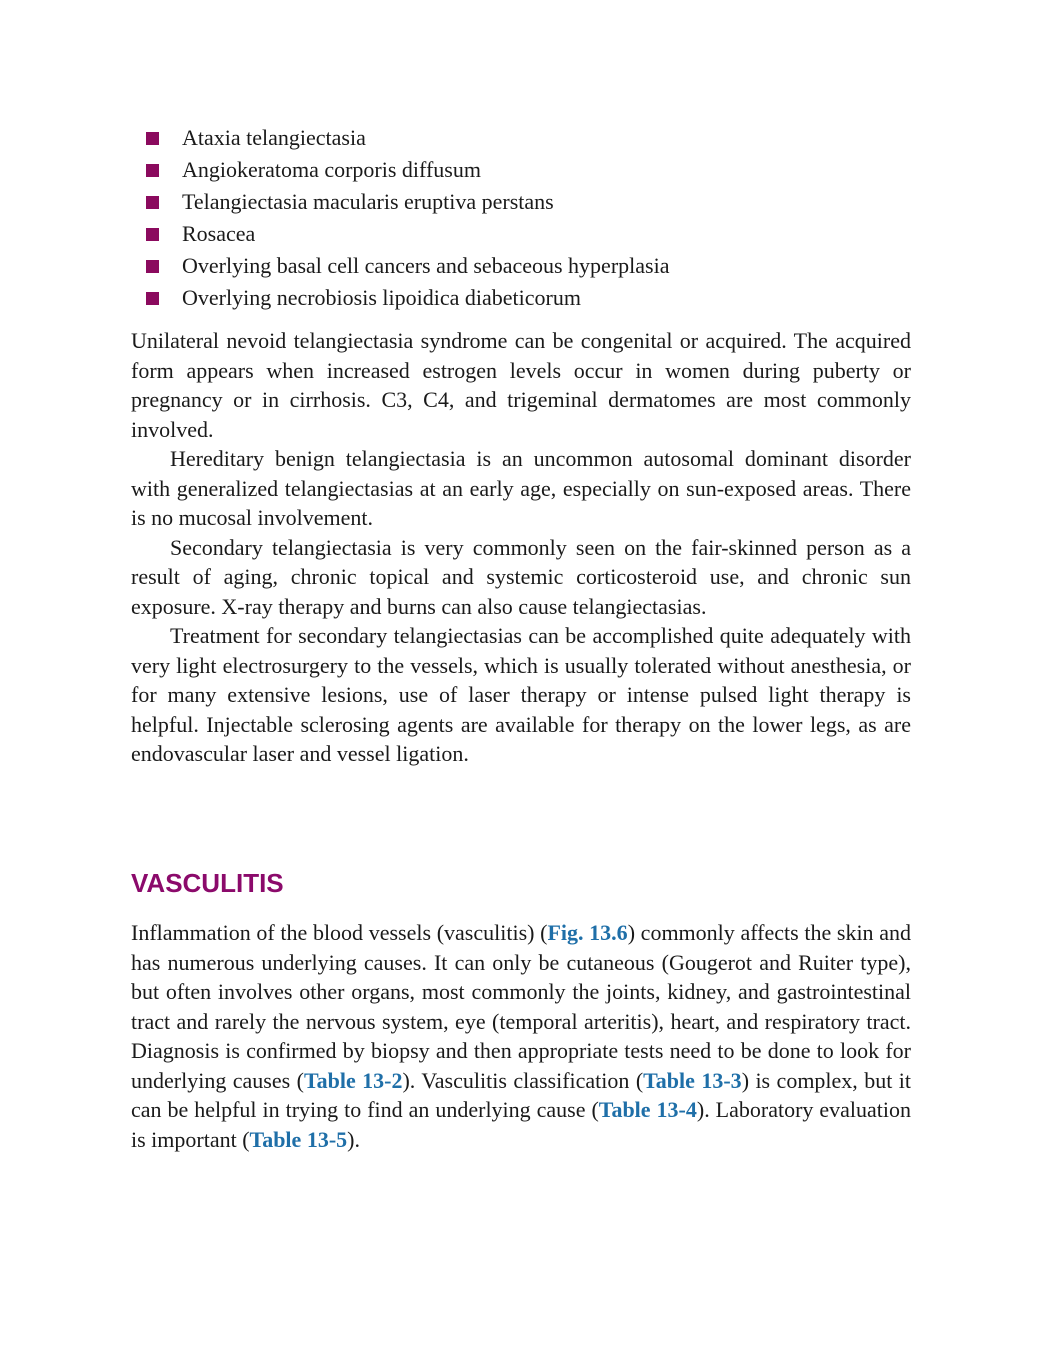 Image resolution: width=1043 pixels, height=1350 pixels. I want to click on bullet-item: Angiokeratoma corporis diffusum, so click(531, 170).